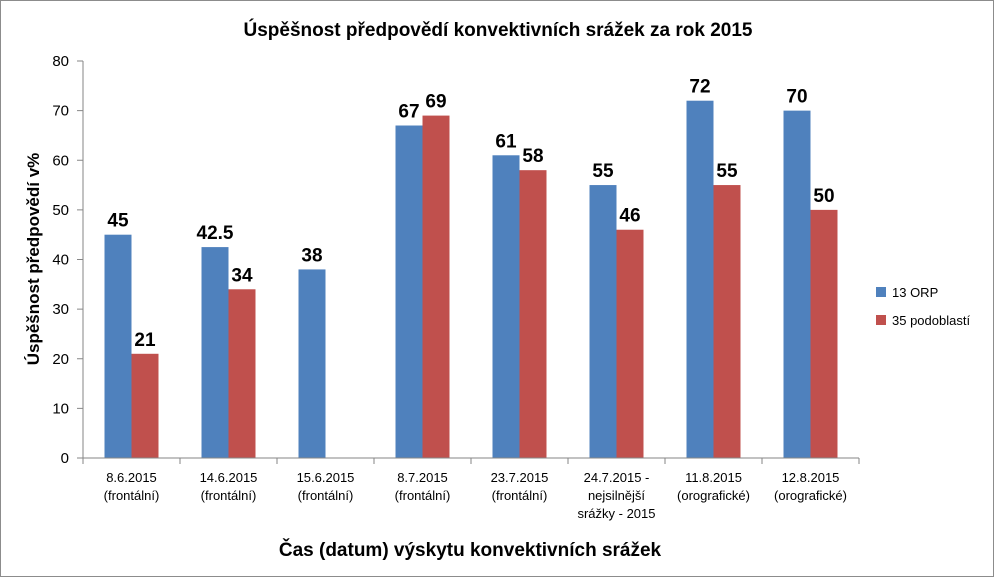  I want to click on x-tick-label: 8.6.2015, so click(131, 477).